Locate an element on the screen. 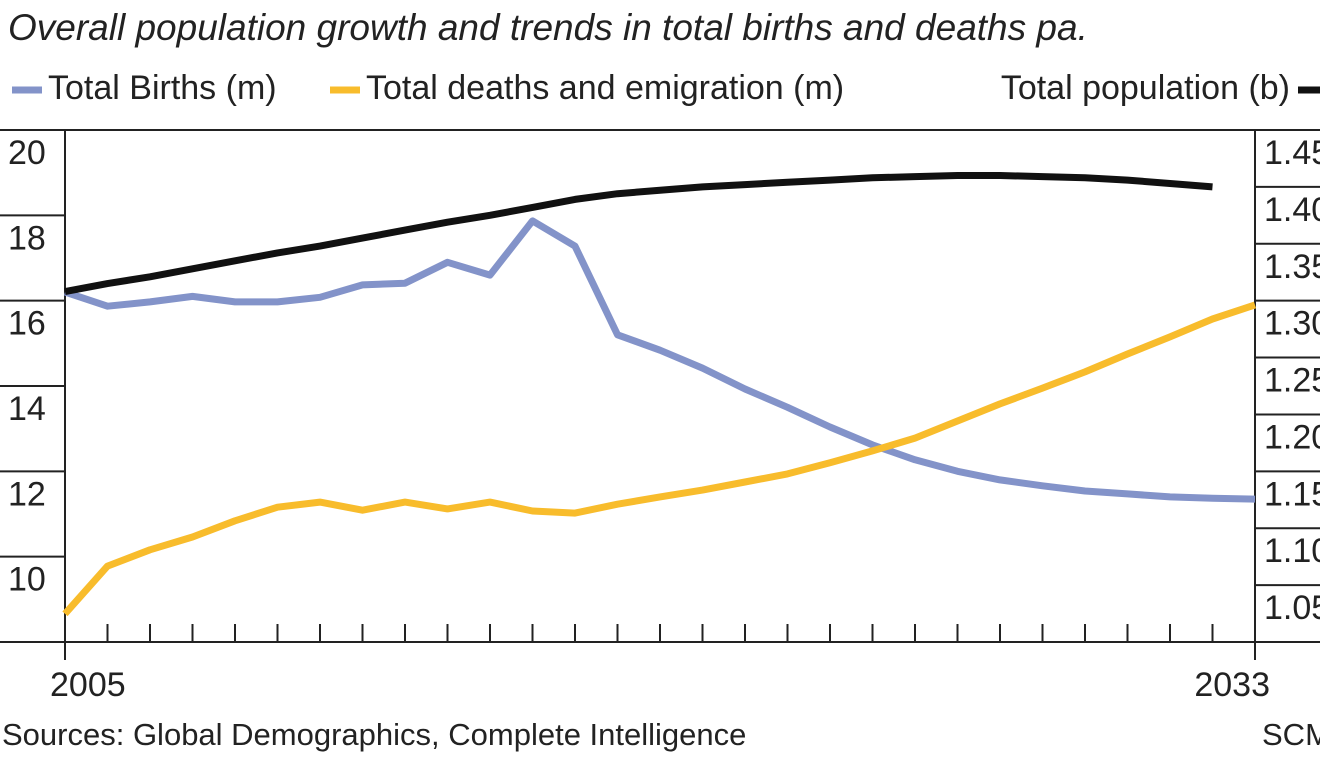 The image size is (1320, 770). legend-label: Total population (b) is located at coordinates (1145, 88).